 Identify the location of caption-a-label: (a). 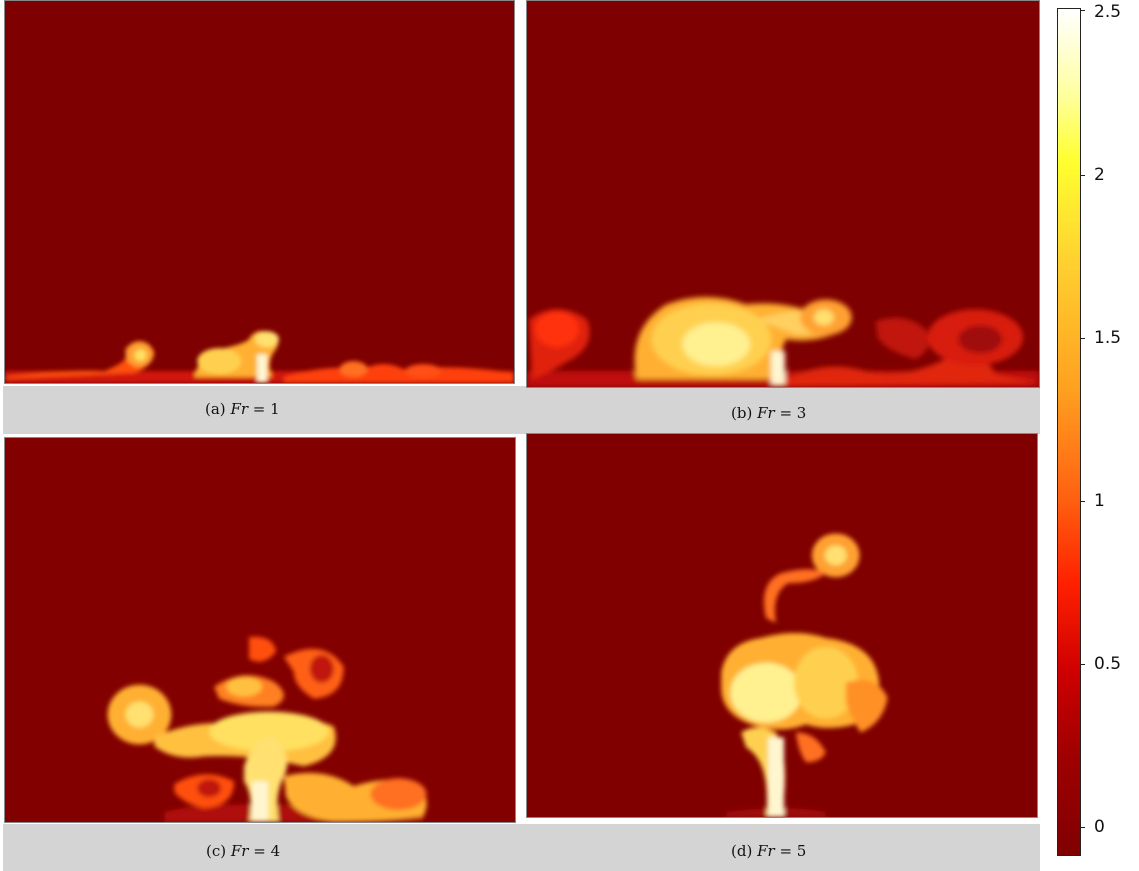
(215, 409).